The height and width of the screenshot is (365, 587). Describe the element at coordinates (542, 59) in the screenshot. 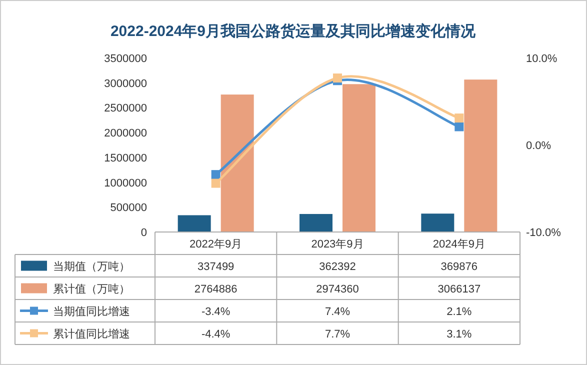

I see `y2-tick-label: 10.0%` at that location.